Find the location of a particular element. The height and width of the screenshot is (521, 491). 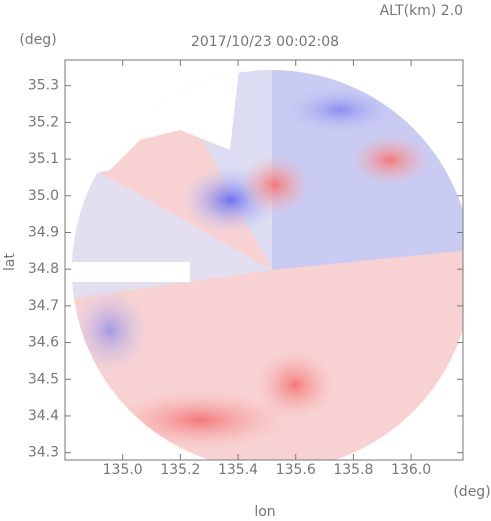

x-tick-label: 135.4 is located at coordinates (238, 470).